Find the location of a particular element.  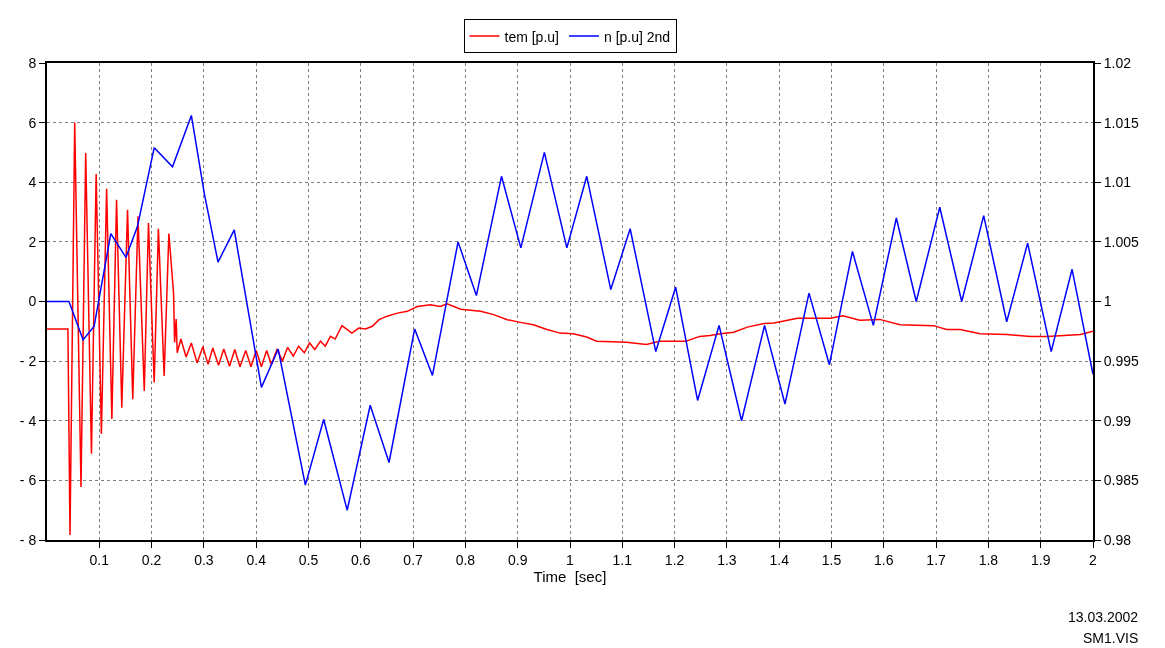

x-tick-label: 1.2 is located at coordinates (674, 559).